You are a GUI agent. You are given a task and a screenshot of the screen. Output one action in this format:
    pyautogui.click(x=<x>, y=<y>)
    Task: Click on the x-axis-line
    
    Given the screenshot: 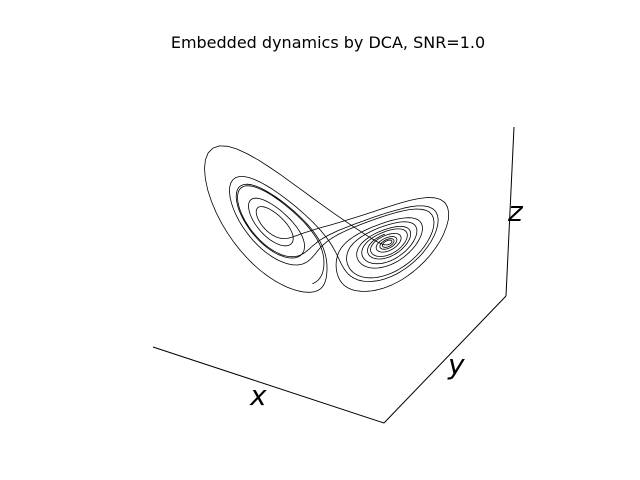 What is the action you would take?
    pyautogui.click(x=268, y=385)
    